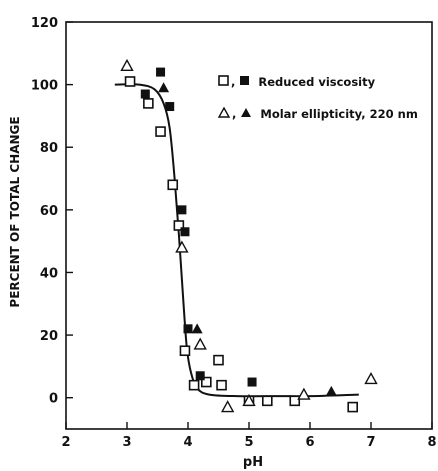 This screenshot has width=438, height=471. I want to click on x-tick-label: 8, so click(431, 442).